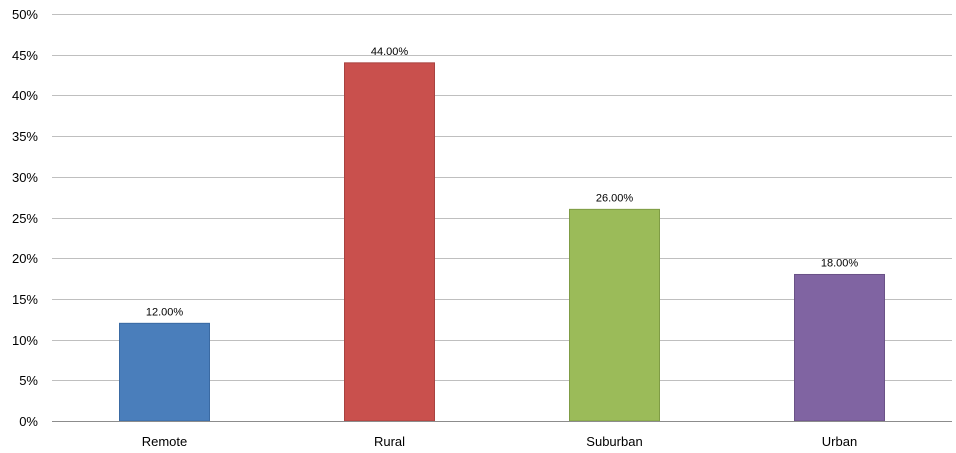 The width and height of the screenshot is (956, 453). What do you see at coordinates (25, 14) in the screenshot?
I see `y-tick-label: 50%` at bounding box center [25, 14].